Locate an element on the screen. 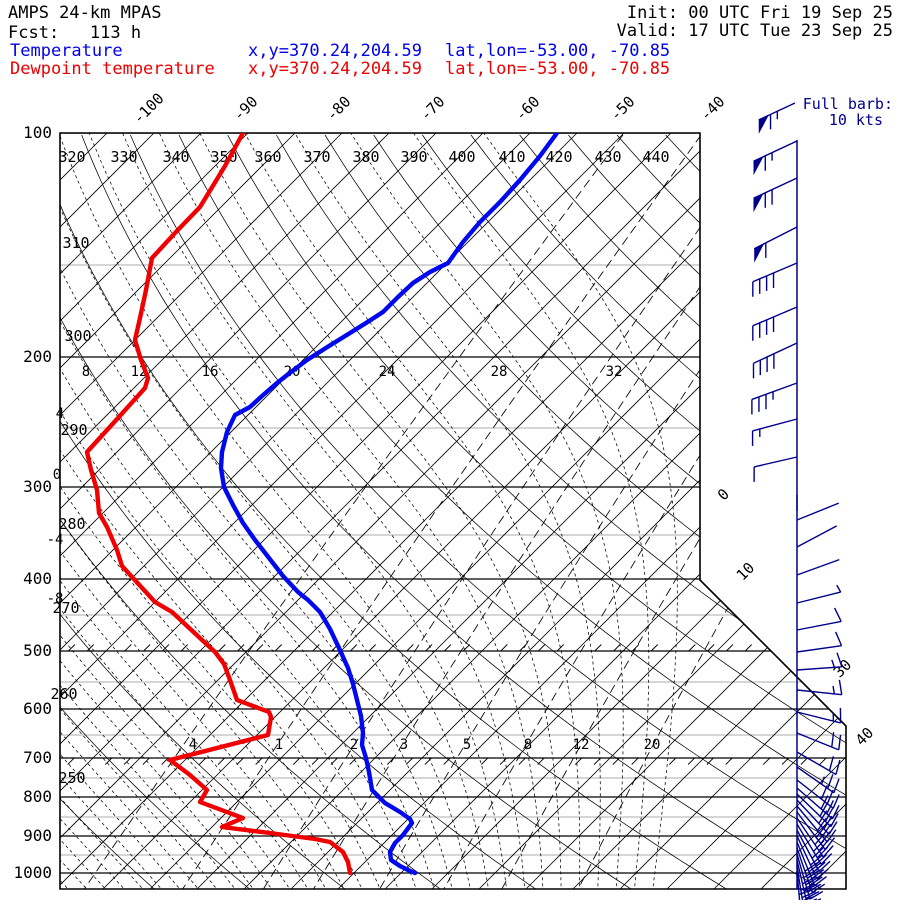 This screenshot has width=900, height=900. forecast-hour: Fcst: 113 h is located at coordinates (75, 33).